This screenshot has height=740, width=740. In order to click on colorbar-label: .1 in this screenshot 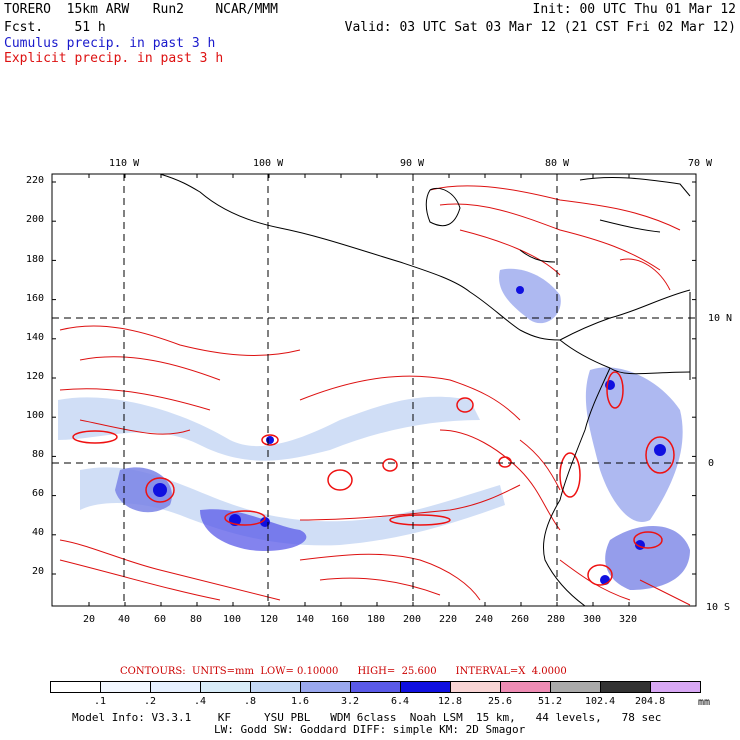, I will do `click(100, 701)`.